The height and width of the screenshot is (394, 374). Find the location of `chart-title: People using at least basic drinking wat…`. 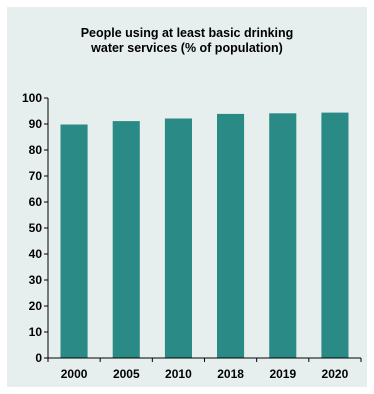

chart-title: People using at least basic drinking wat… is located at coordinates (187, 40).